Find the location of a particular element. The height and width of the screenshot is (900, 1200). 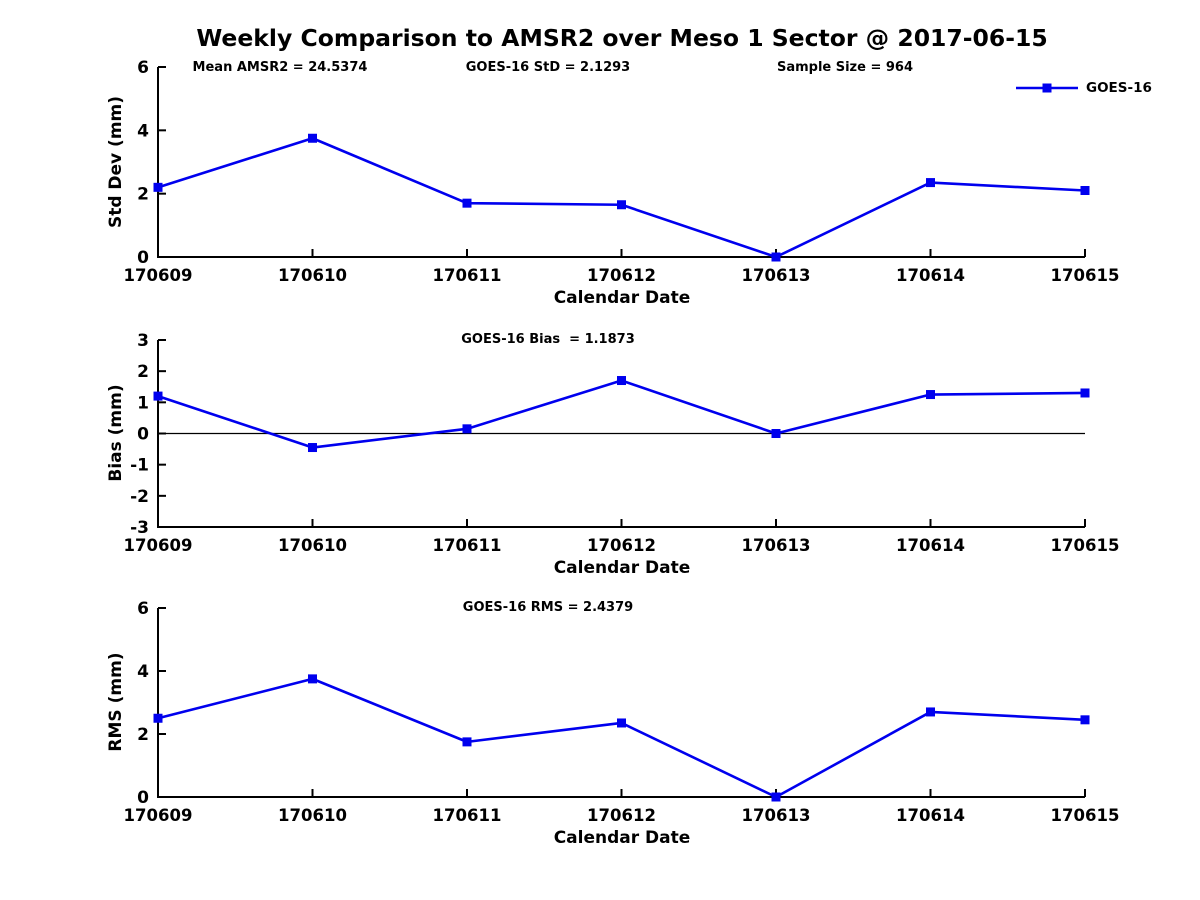

x-tick-label-rms: 170615 is located at coordinates (1085, 815).